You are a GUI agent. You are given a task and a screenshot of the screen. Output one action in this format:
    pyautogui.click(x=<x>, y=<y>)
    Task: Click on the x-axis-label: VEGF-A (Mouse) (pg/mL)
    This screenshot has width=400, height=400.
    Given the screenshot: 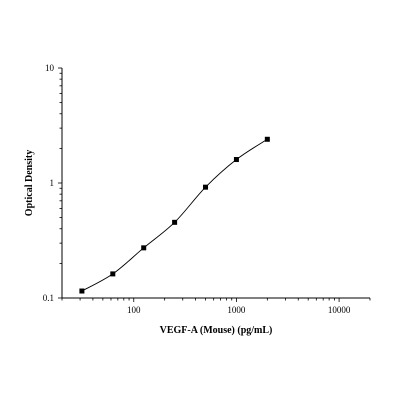 What is the action you would take?
    pyautogui.click(x=216, y=330)
    